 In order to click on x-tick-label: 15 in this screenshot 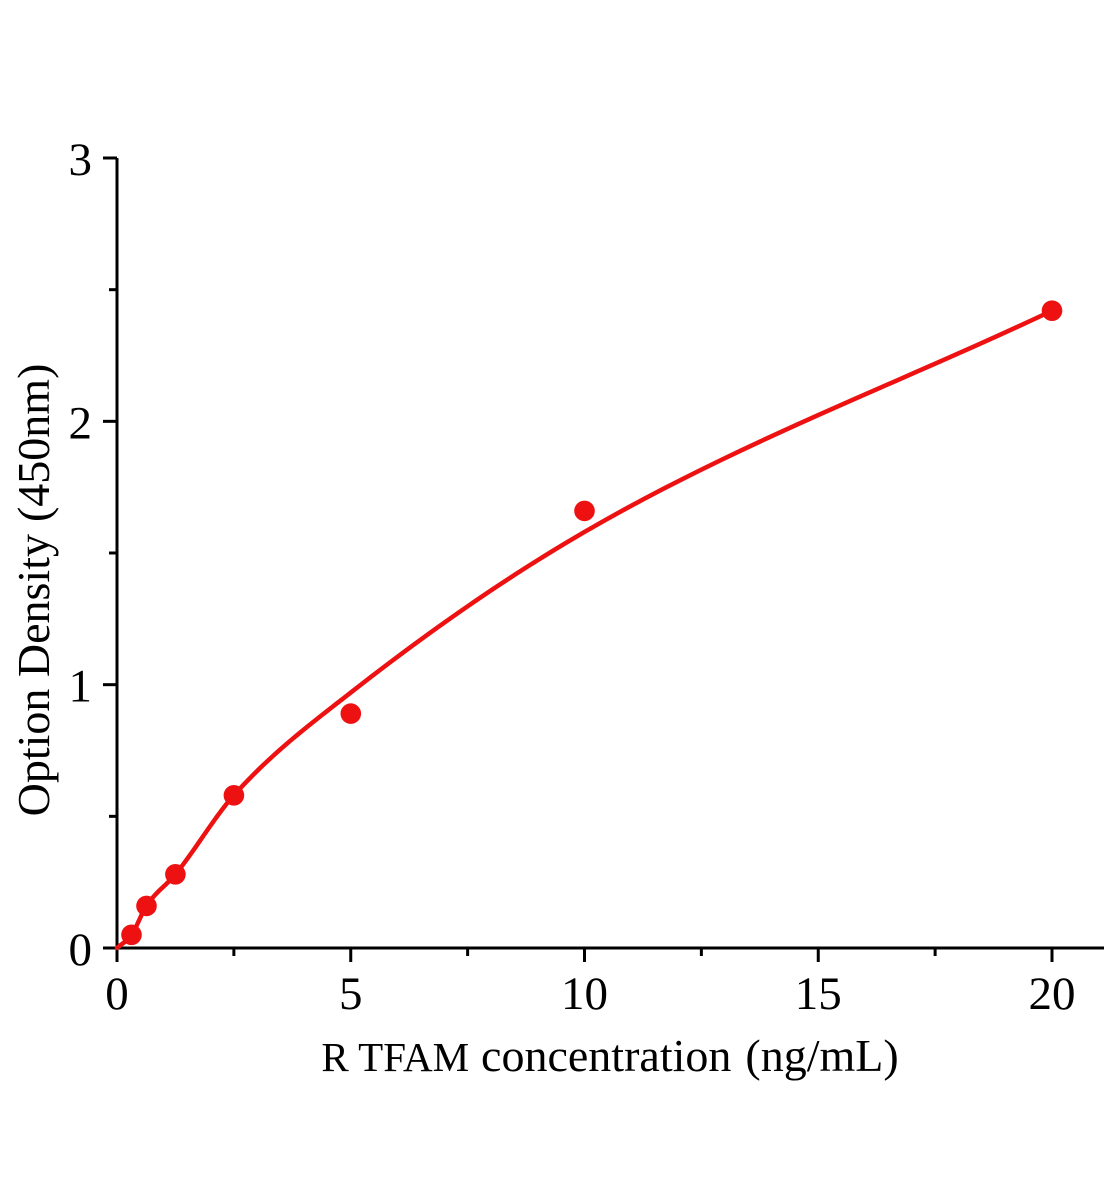, I will do `click(818, 994)`.